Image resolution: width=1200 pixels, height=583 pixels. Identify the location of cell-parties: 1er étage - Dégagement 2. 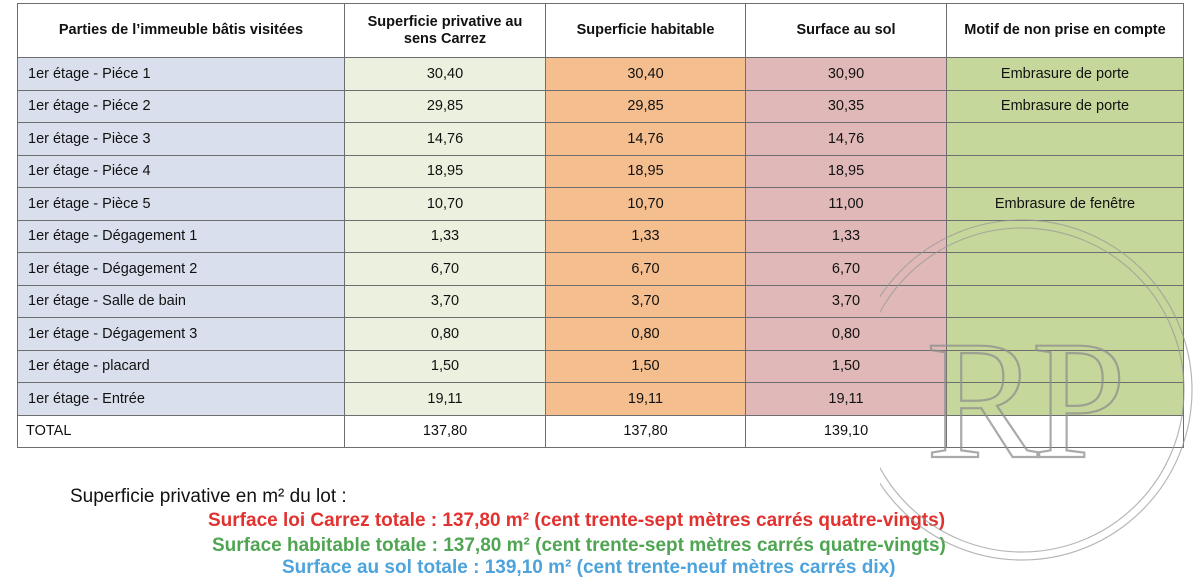
(181, 269).